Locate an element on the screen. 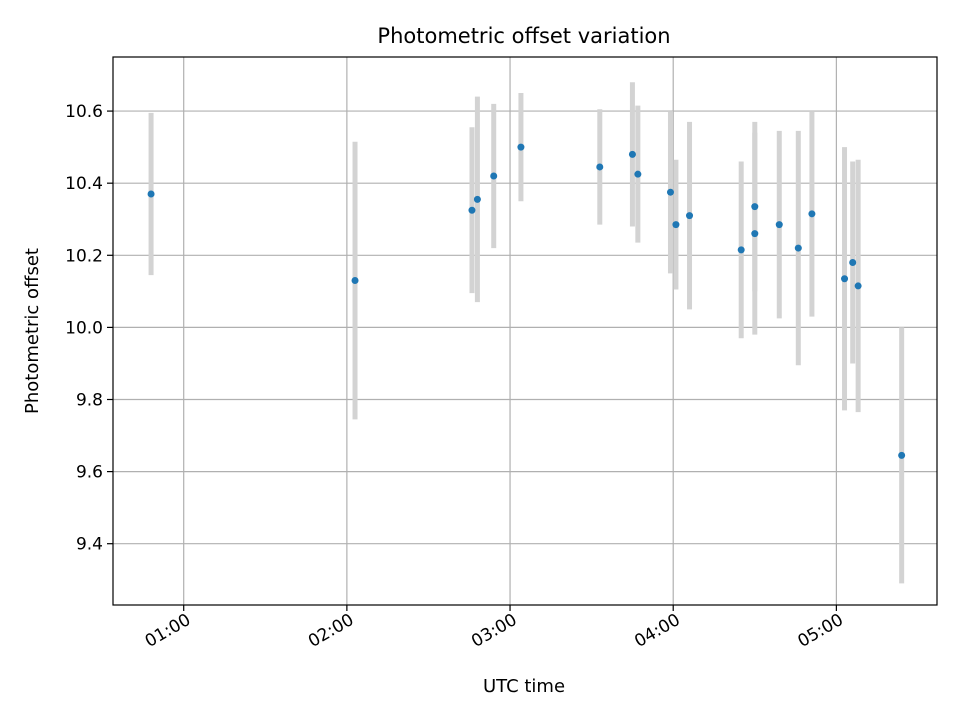 This screenshot has height=720, width=960. y-tick-label: 9.8 is located at coordinates (89, 401).